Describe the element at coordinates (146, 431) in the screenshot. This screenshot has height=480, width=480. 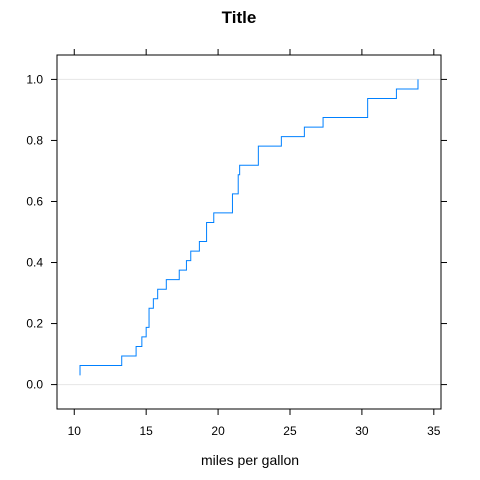
I see `x-tick-label: 15` at that location.